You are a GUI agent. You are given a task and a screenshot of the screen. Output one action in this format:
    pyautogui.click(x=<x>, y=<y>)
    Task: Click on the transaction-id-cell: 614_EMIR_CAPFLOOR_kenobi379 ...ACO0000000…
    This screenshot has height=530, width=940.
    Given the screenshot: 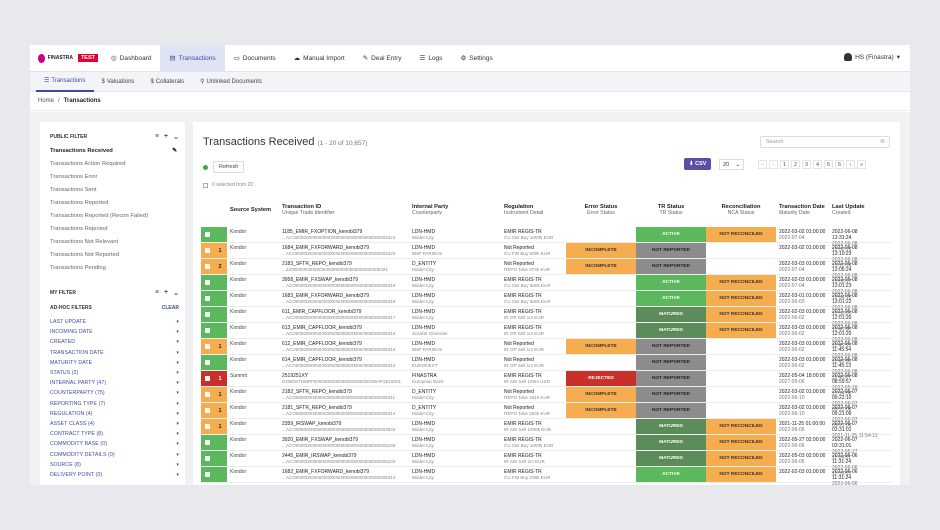 What is the action you would take?
    pyautogui.click(x=344, y=362)
    